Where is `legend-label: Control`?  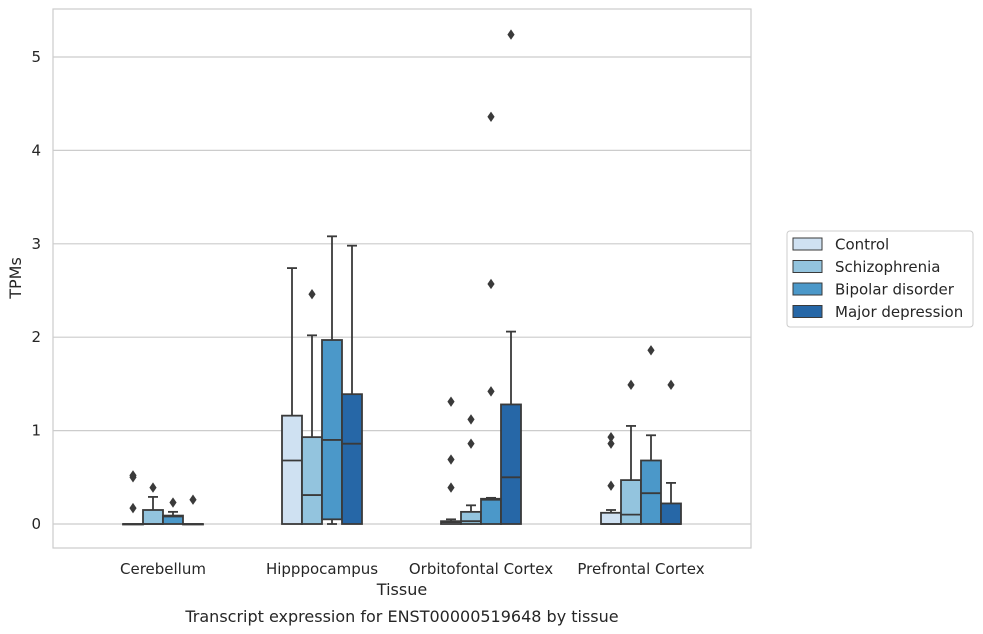
legend-label: Control is located at coordinates (862, 245).